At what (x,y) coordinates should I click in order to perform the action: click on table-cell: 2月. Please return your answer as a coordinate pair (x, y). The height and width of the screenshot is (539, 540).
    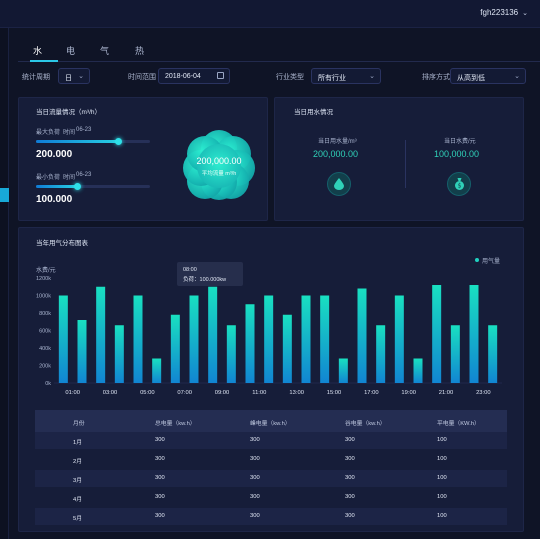
    Looking at the image, I should click on (78, 462).